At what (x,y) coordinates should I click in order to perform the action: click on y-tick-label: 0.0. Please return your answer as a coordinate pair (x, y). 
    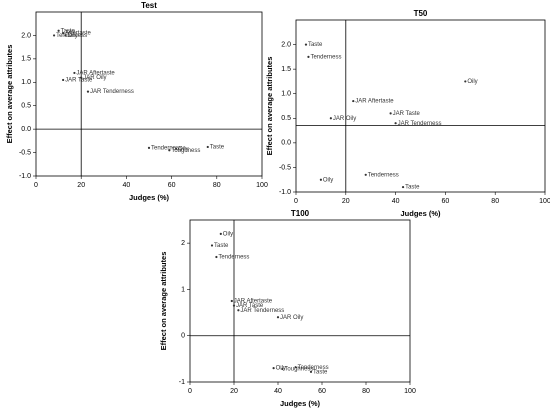
    Looking at the image, I should click on (26, 129).